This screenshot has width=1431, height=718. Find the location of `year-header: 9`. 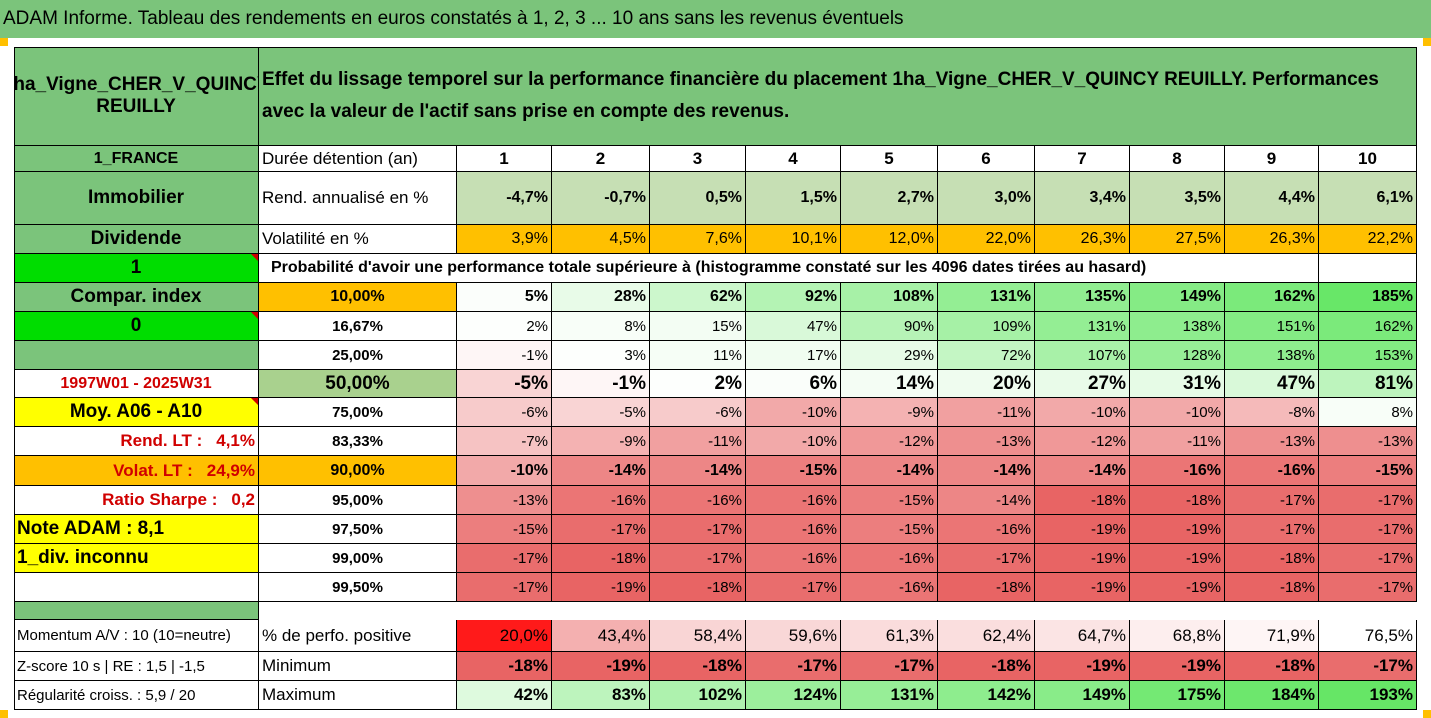

year-header: 9 is located at coordinates (1272, 159).